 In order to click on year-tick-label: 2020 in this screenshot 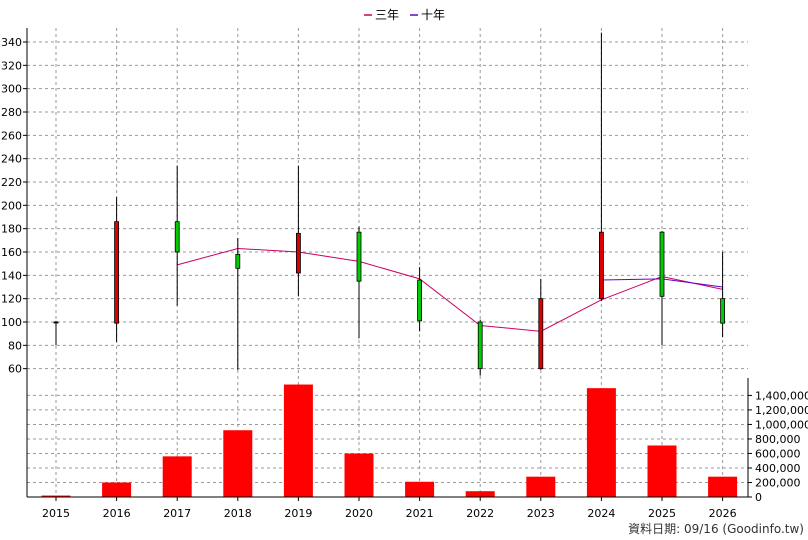, I will do `click(359, 513)`.